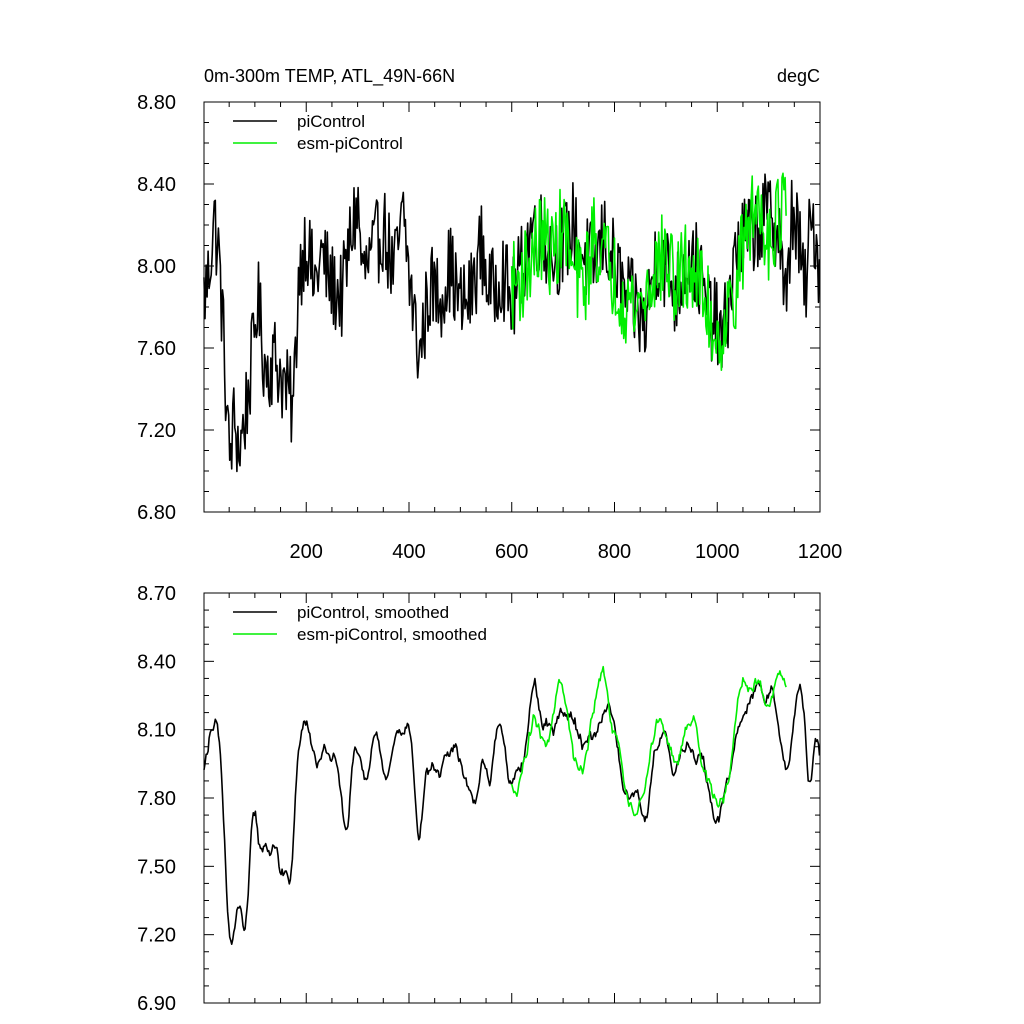 This screenshot has height=1024, width=1024. Describe the element at coordinates (798, 76) in the screenshot. I see `top-title-right: degC` at that location.